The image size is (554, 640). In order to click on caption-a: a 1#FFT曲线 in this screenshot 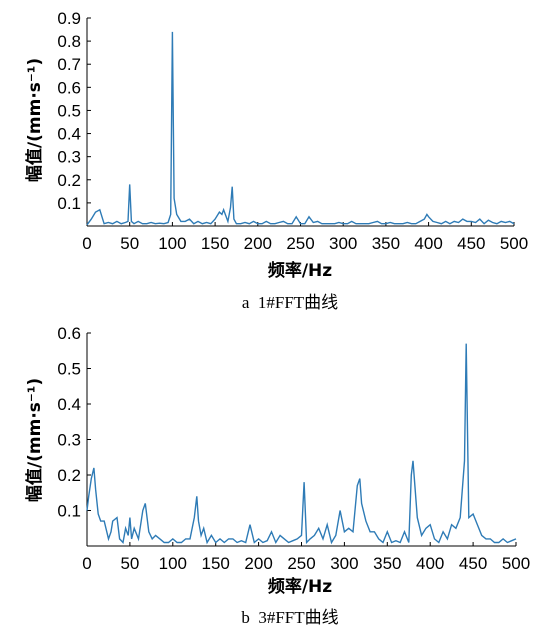, I will do `click(290, 302)`.